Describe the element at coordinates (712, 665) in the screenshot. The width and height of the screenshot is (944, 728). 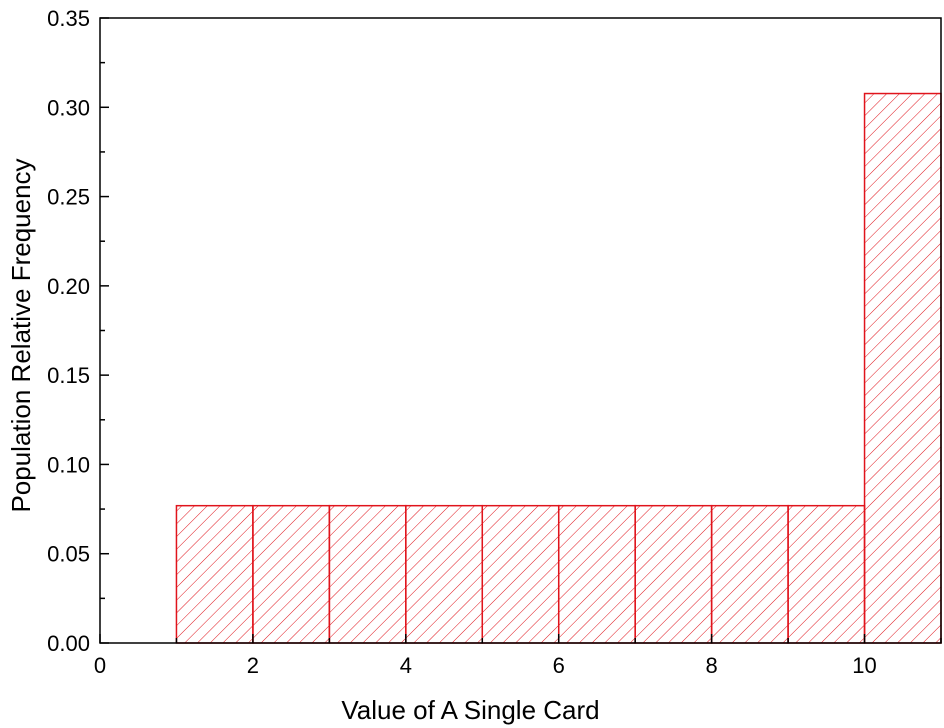
I see `x-tick-label: 8` at that location.